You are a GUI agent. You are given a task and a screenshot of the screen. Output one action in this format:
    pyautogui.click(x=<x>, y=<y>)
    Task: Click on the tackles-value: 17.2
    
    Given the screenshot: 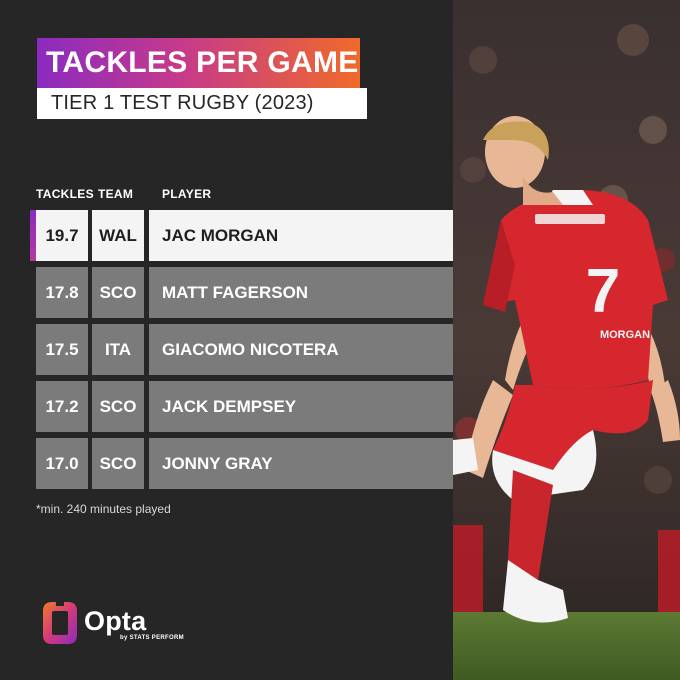 What is the action you would take?
    pyautogui.click(x=62, y=406)
    